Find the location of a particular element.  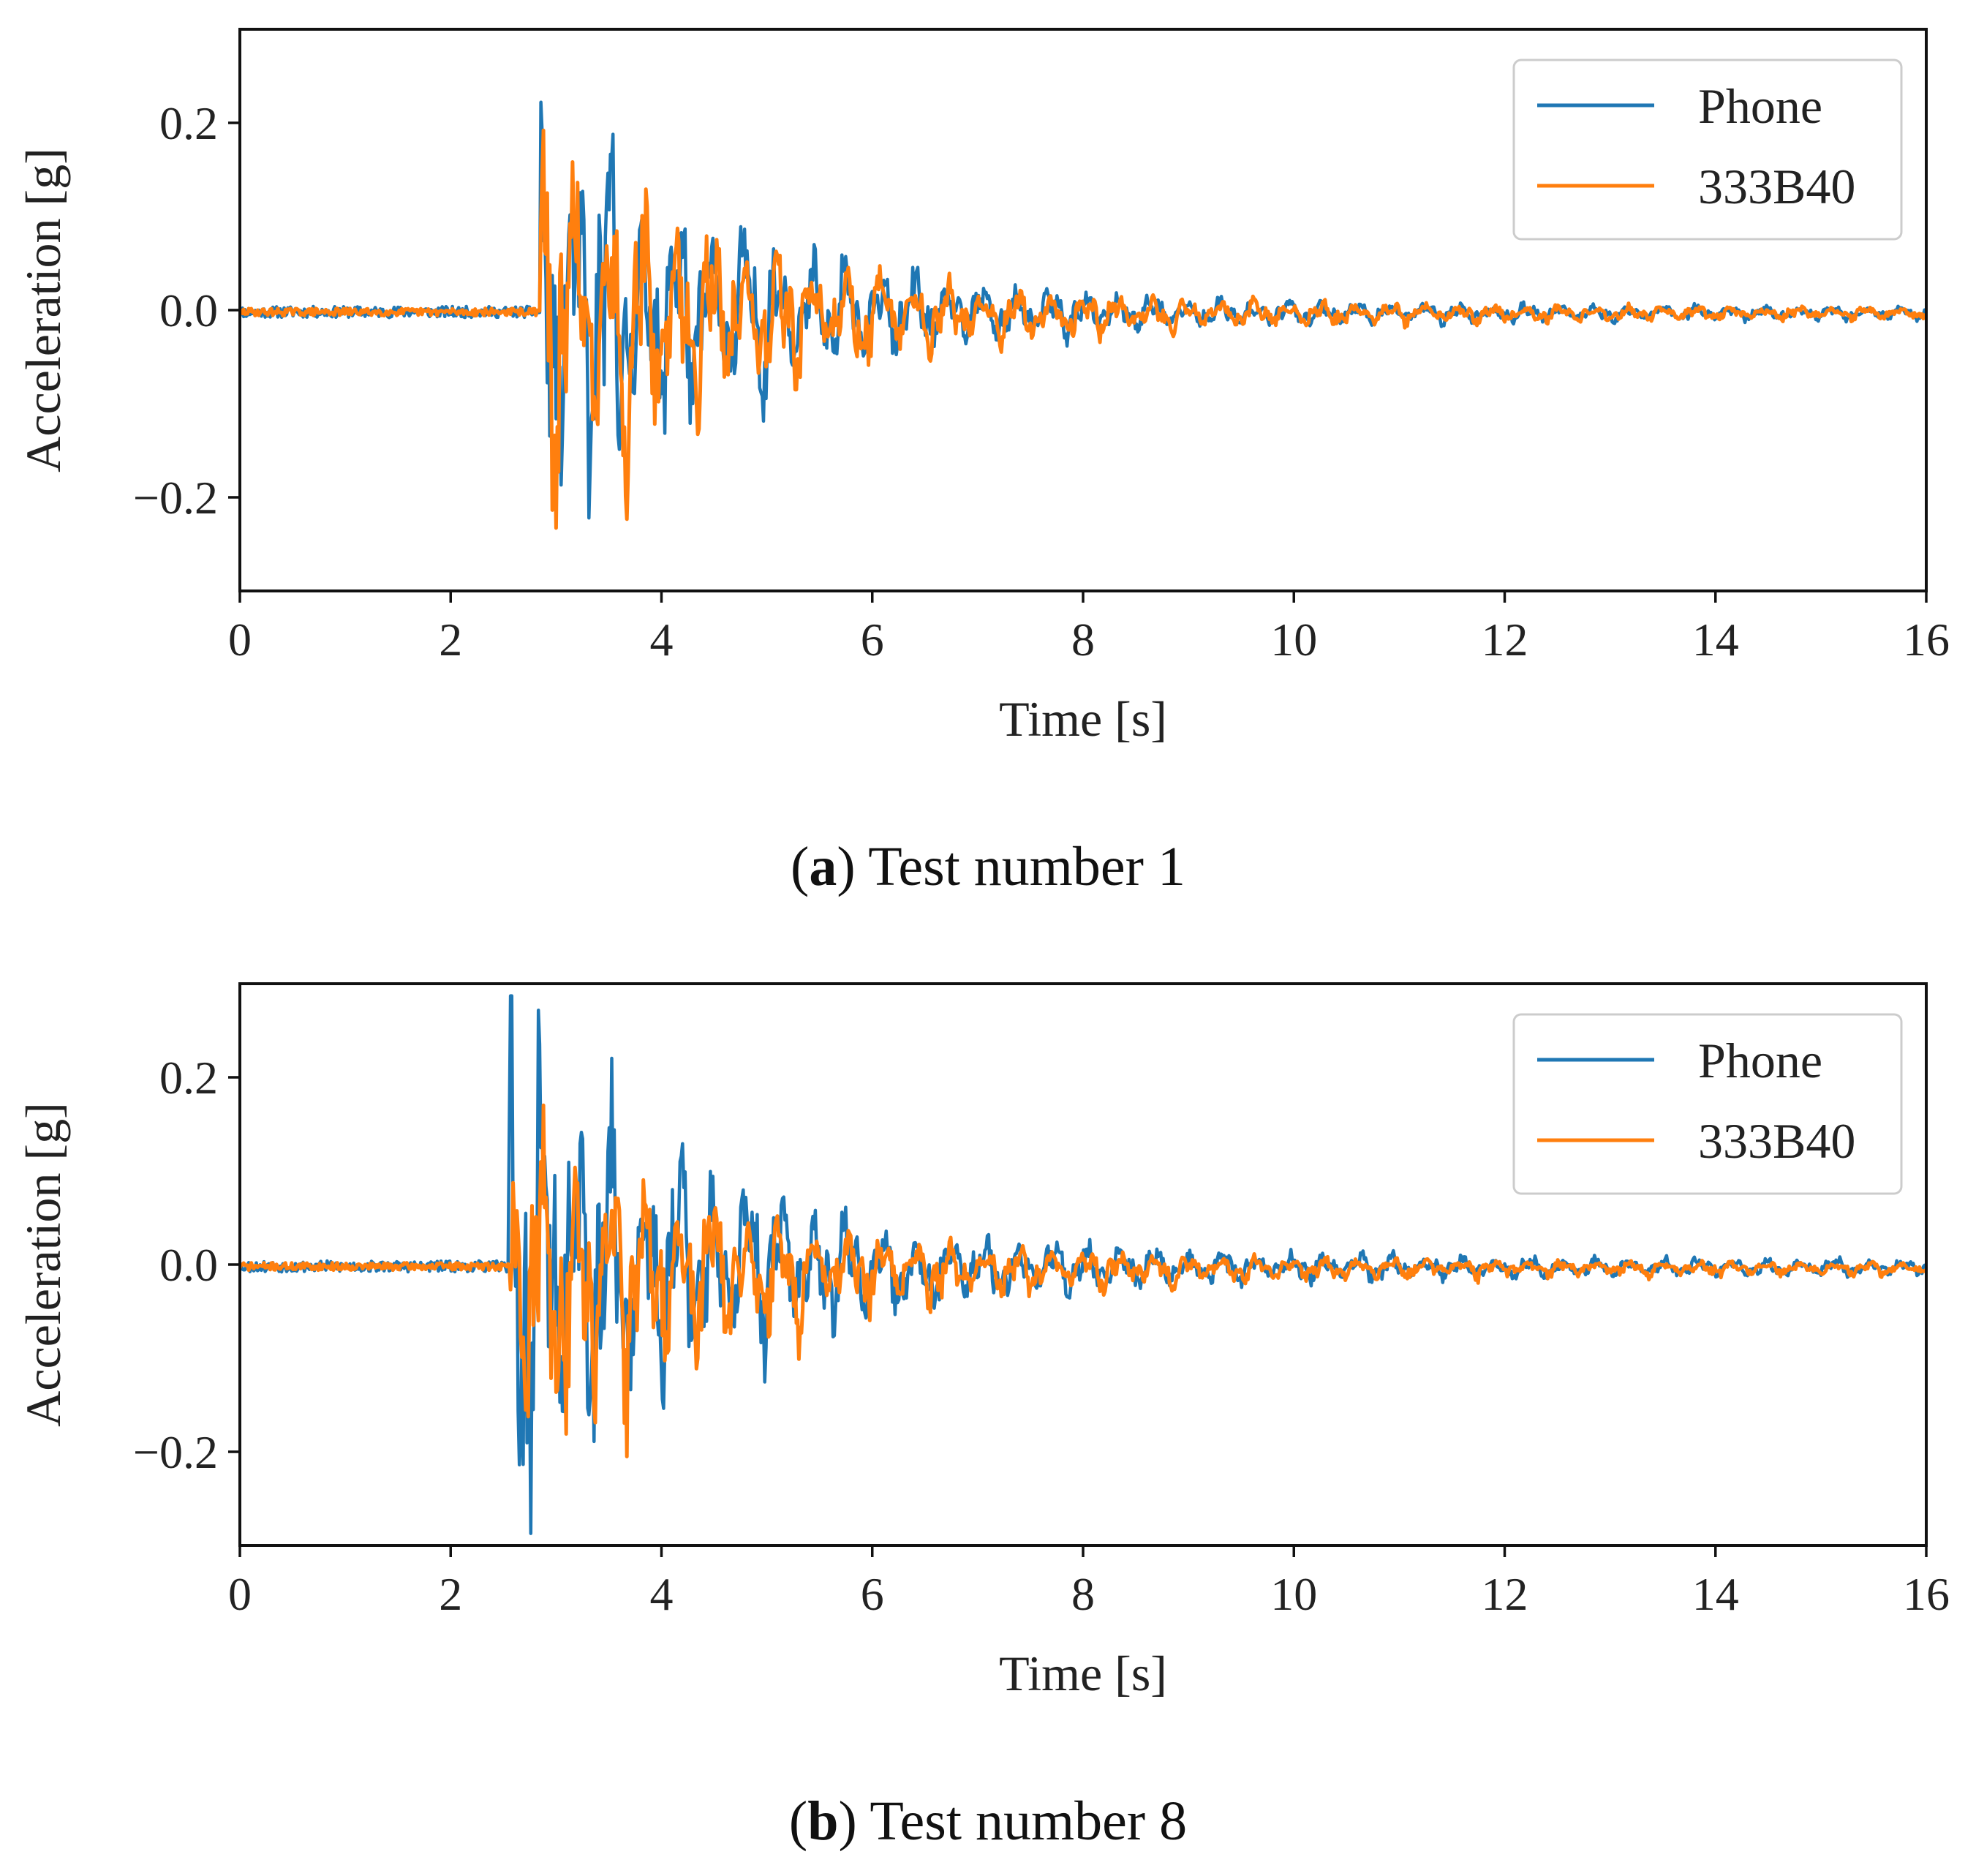

caption-a: (a) Test number 1 is located at coordinates (988, 866).